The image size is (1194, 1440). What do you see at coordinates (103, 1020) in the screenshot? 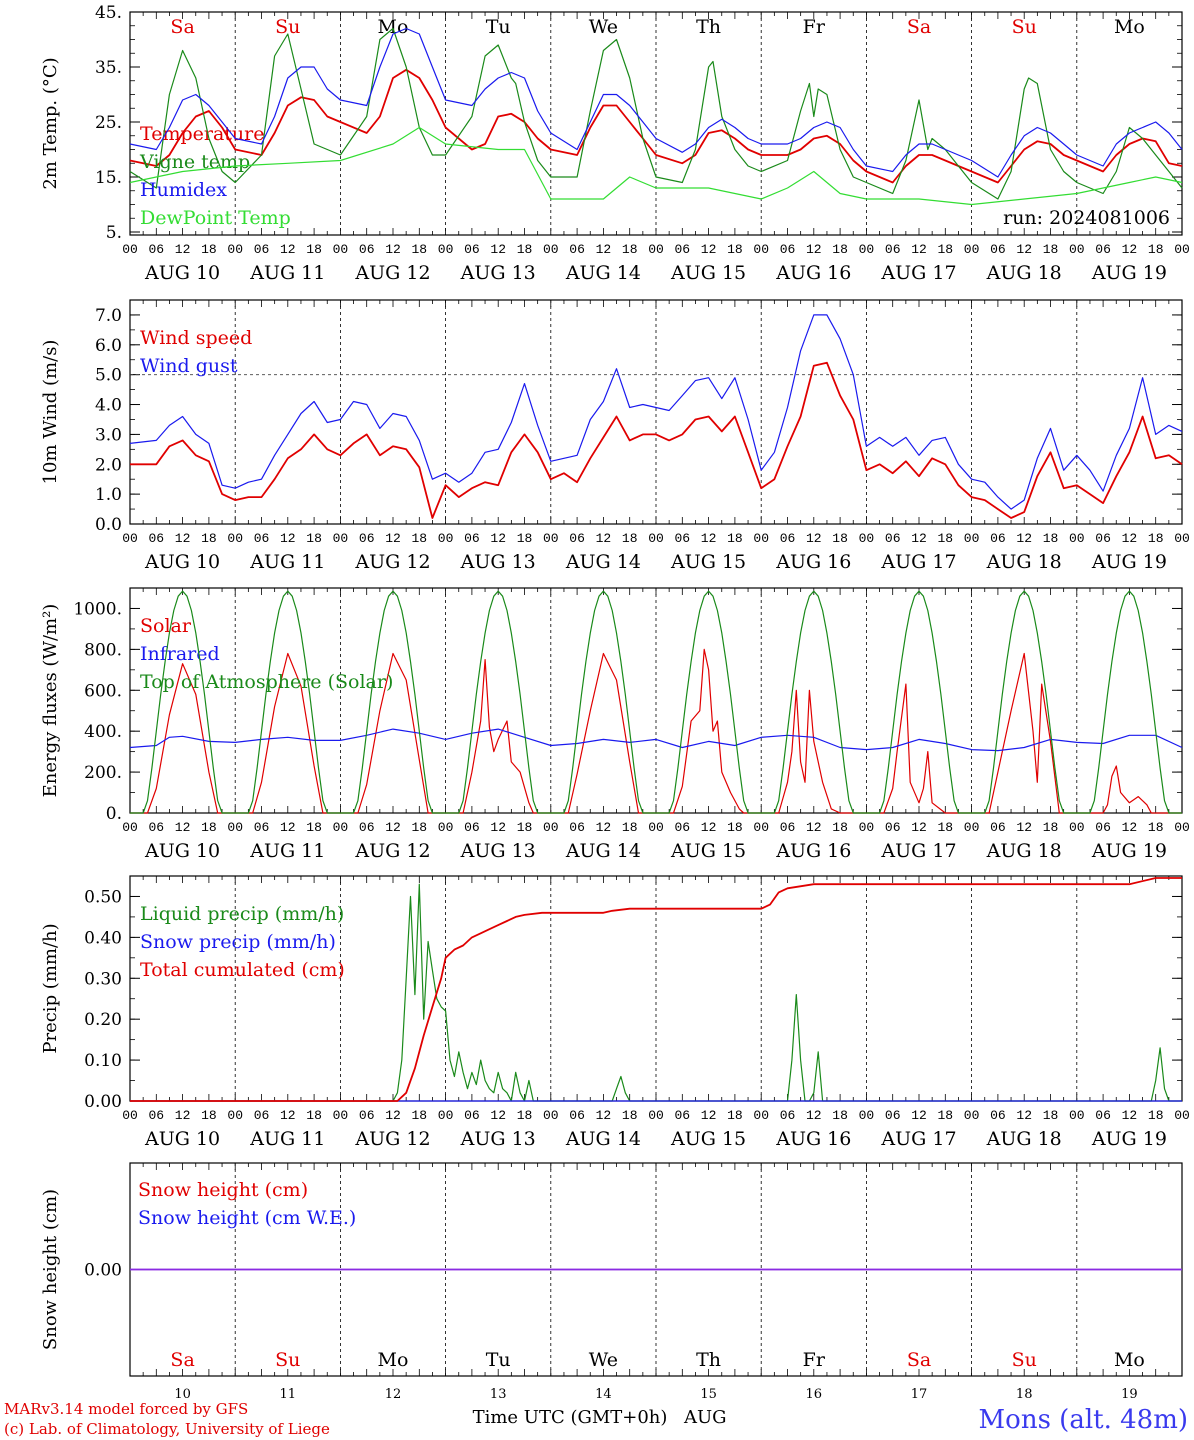
I see `y-tick-label: 0.20` at bounding box center [103, 1020].